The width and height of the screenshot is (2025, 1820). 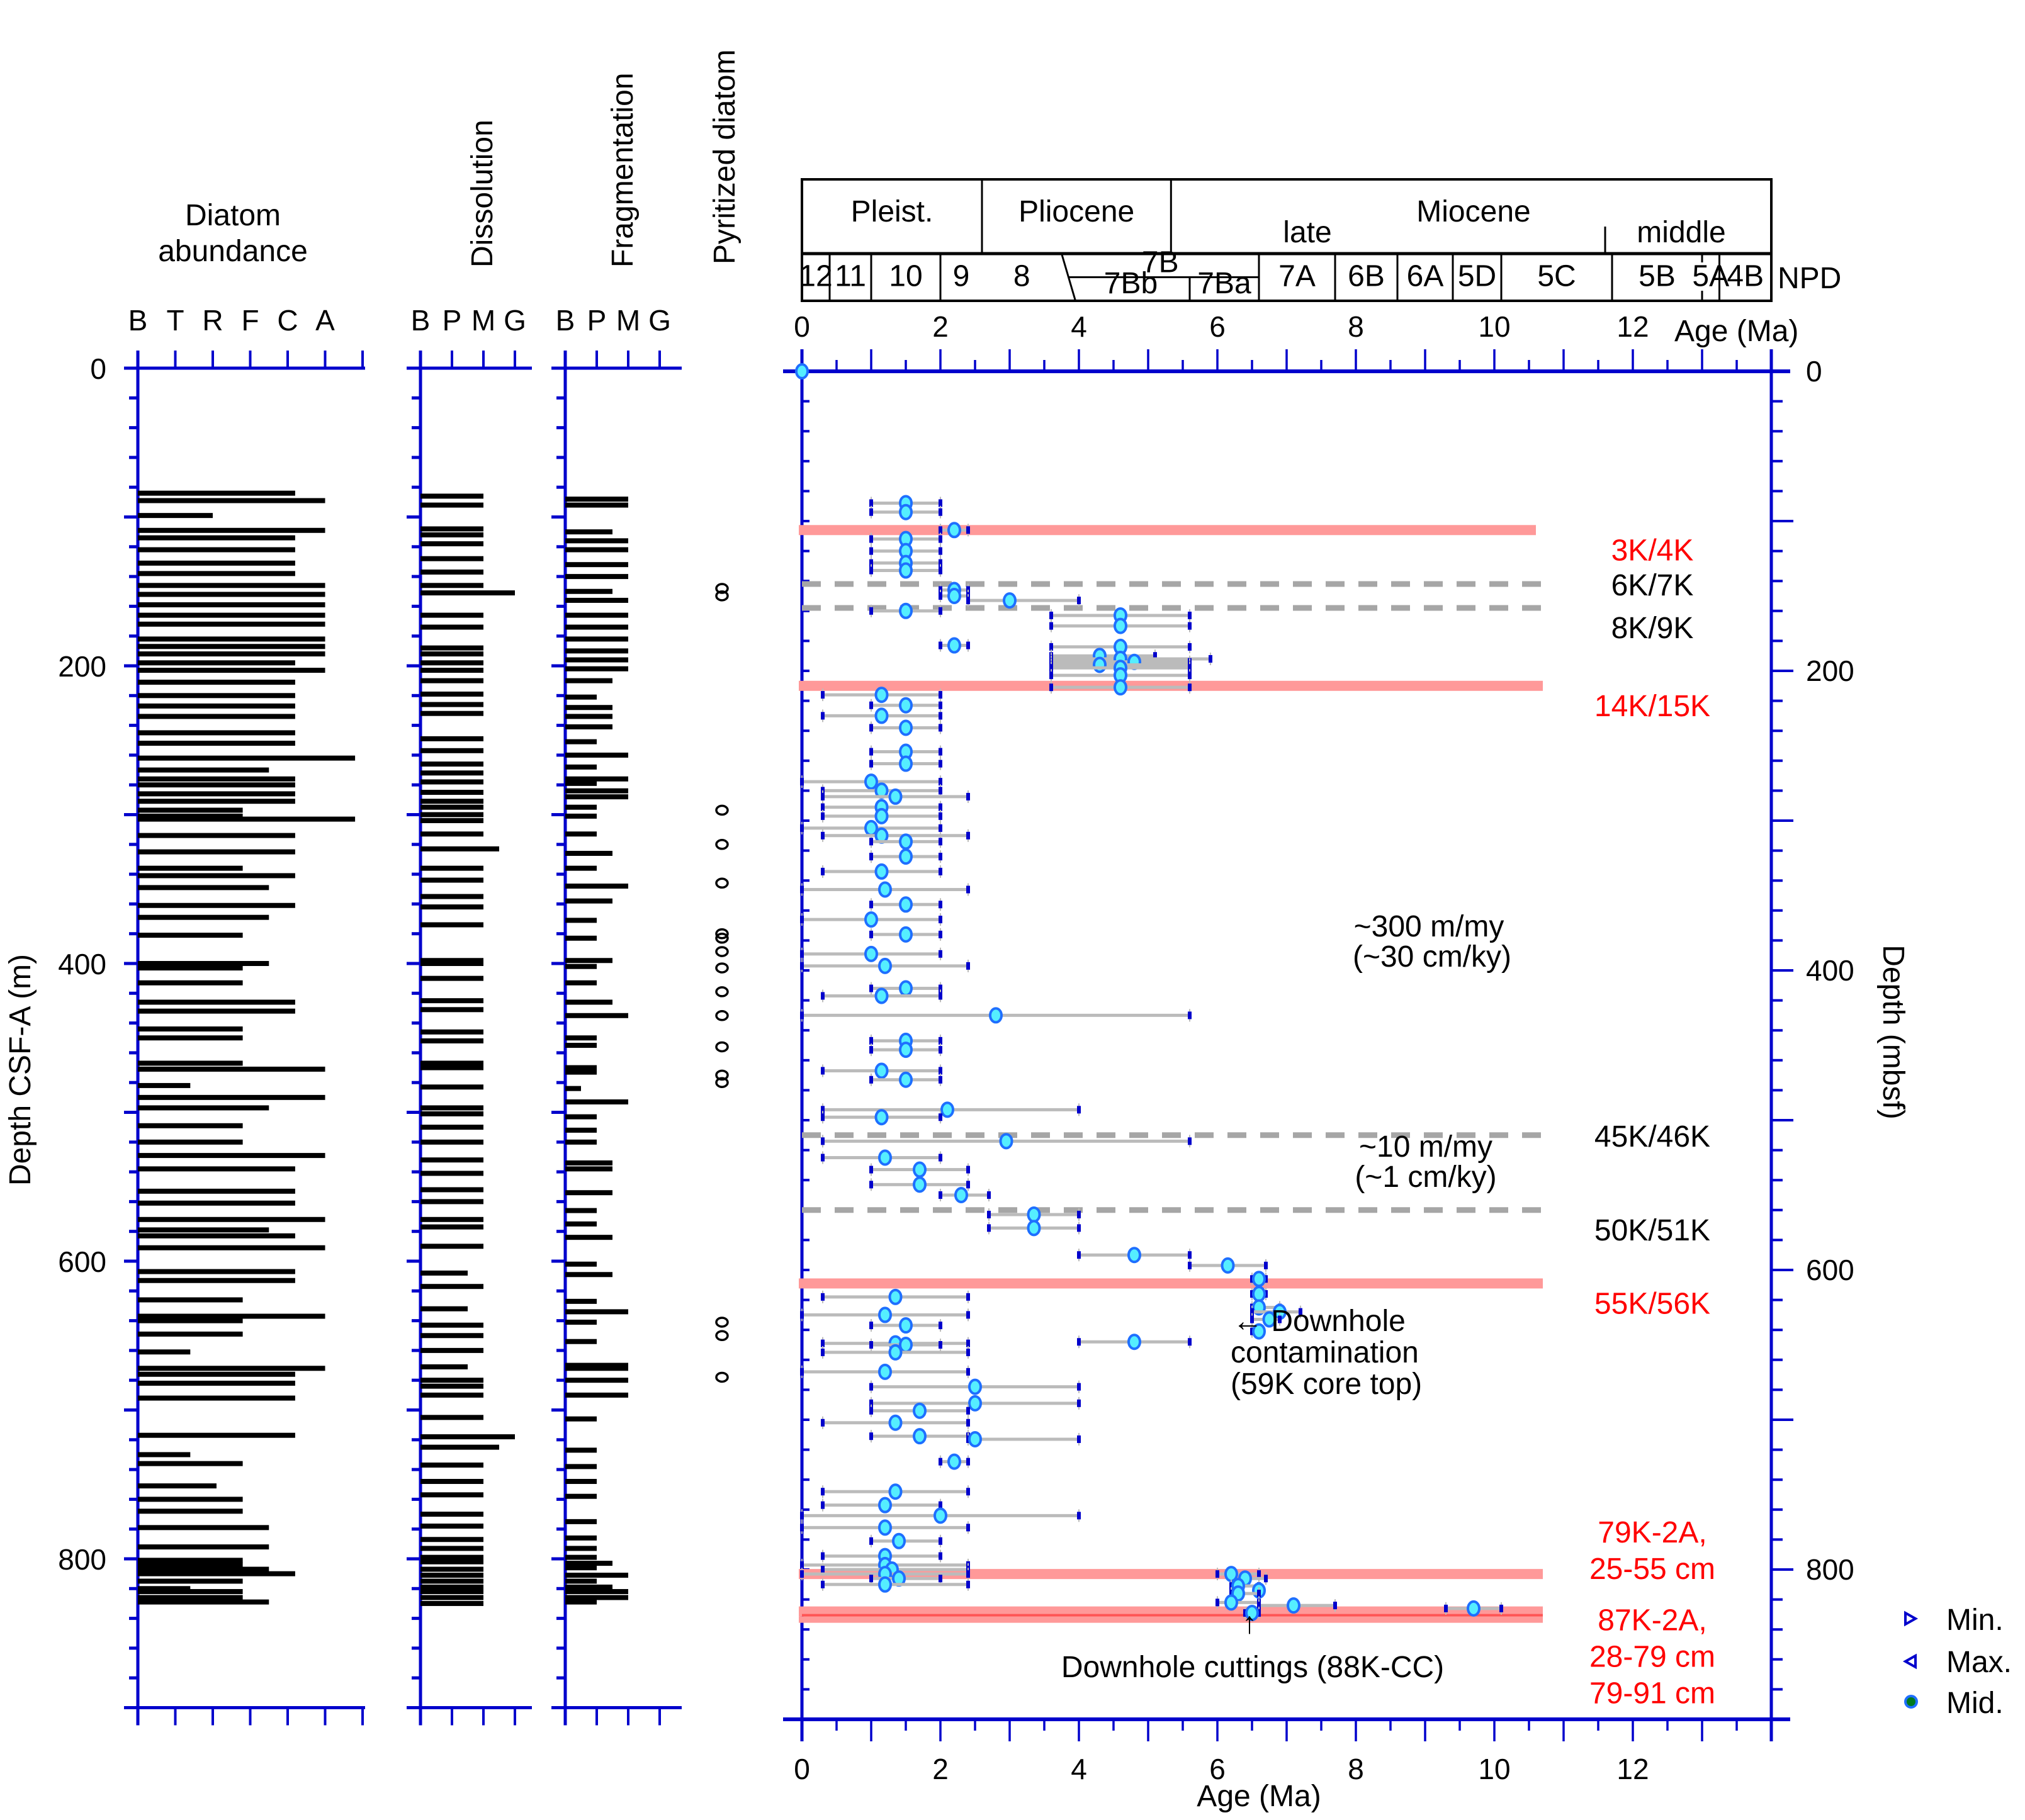 I want to click on boundary-label: 79K-2A,, so click(x=1652, y=1532).